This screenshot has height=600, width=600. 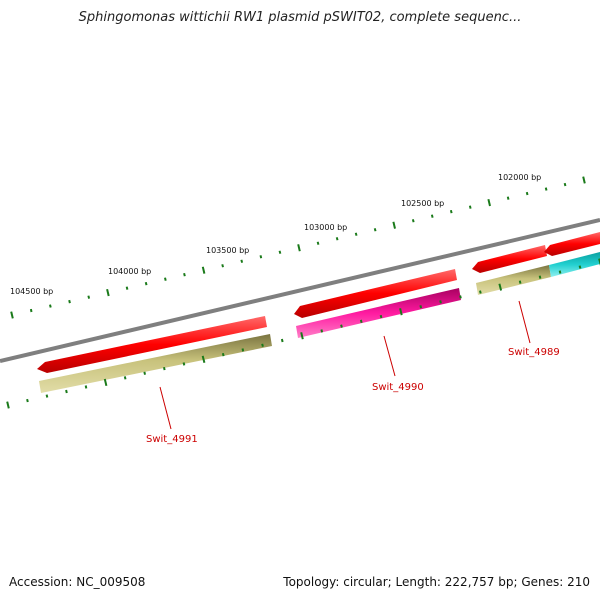 What do you see at coordinates (77, 582) in the screenshot?
I see `accession-text: Accession: NC_009508` at bounding box center [77, 582].